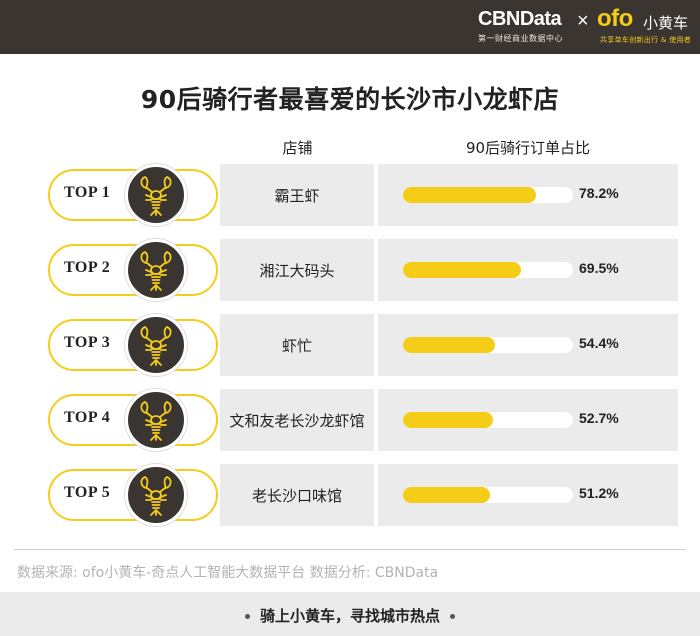  What do you see at coordinates (520, 38) in the screenshot?
I see `cbndata-tagline: 第一财经商业数据中心` at bounding box center [520, 38].